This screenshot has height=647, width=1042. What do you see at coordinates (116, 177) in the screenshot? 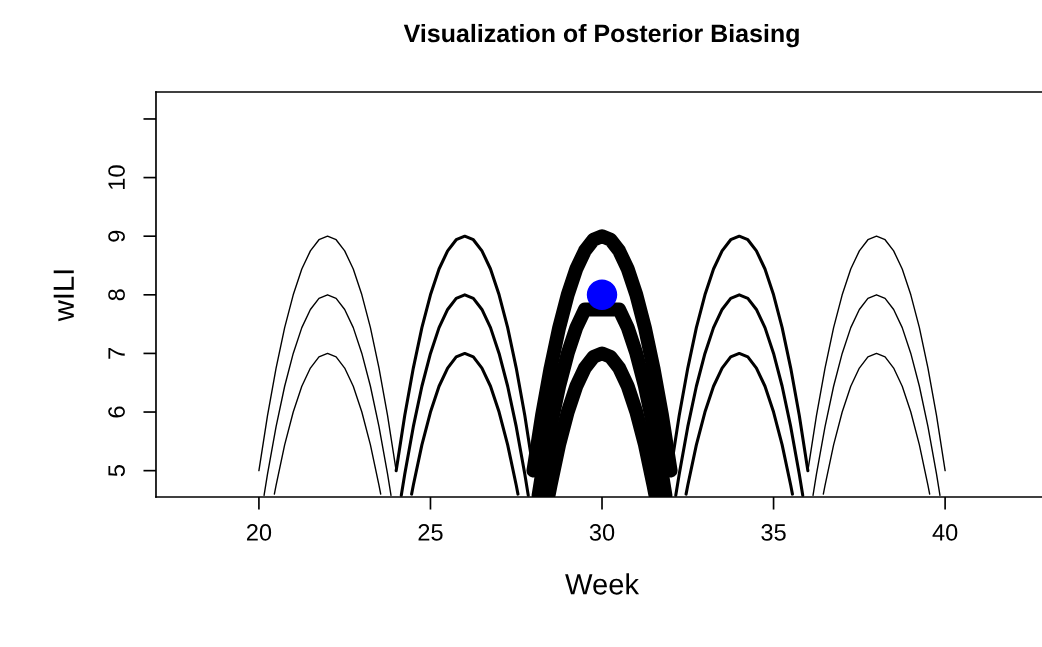
I see `y-tick-label: 10` at bounding box center [116, 177].